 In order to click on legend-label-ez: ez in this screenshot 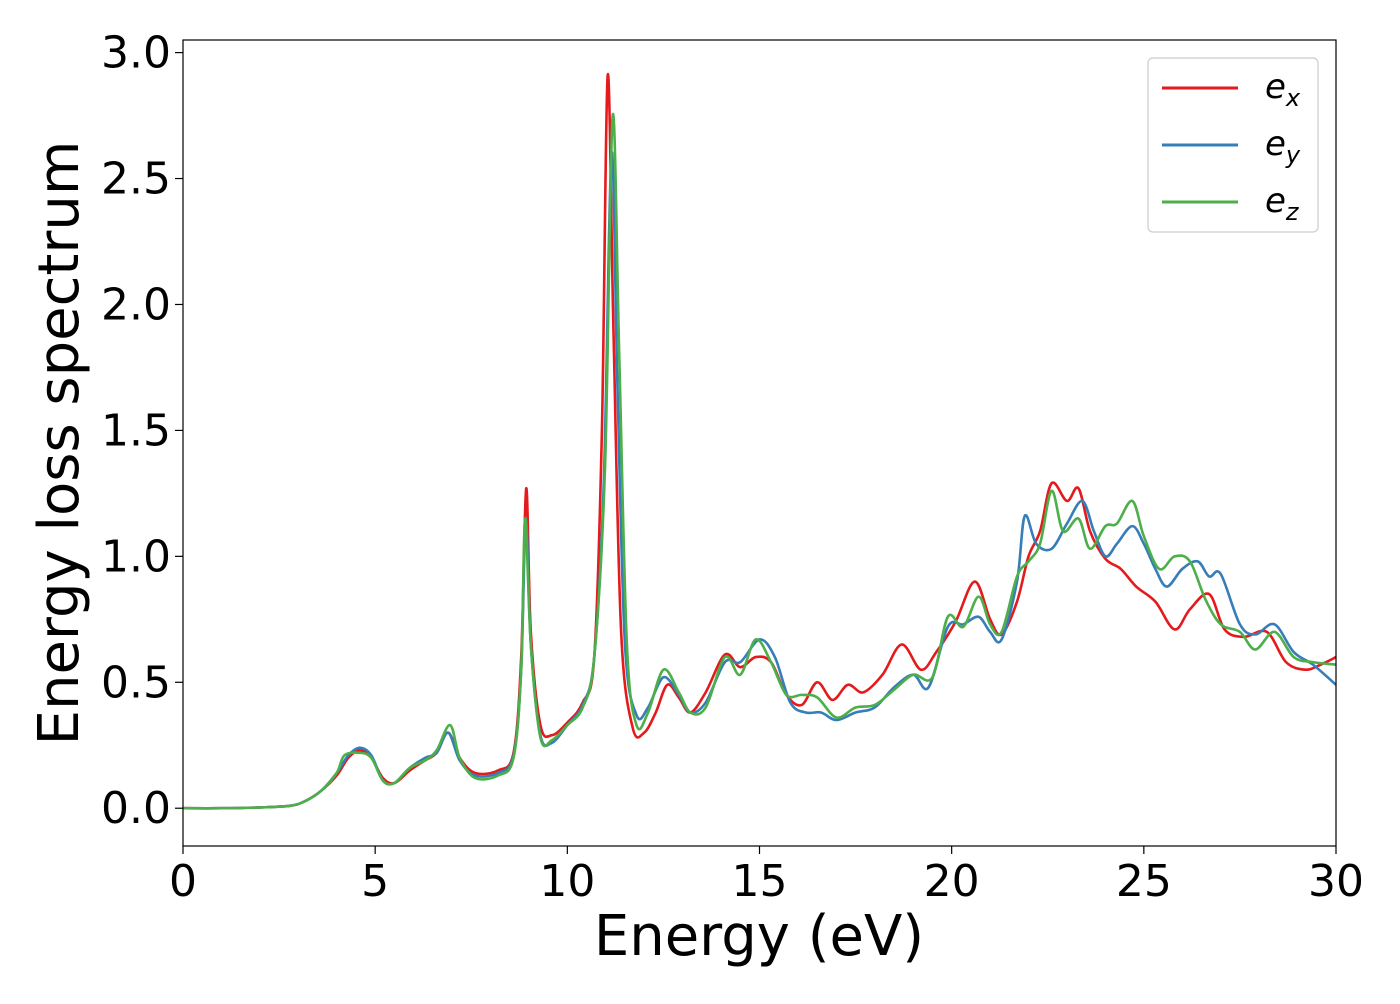, I will do `click(1282, 203)`.